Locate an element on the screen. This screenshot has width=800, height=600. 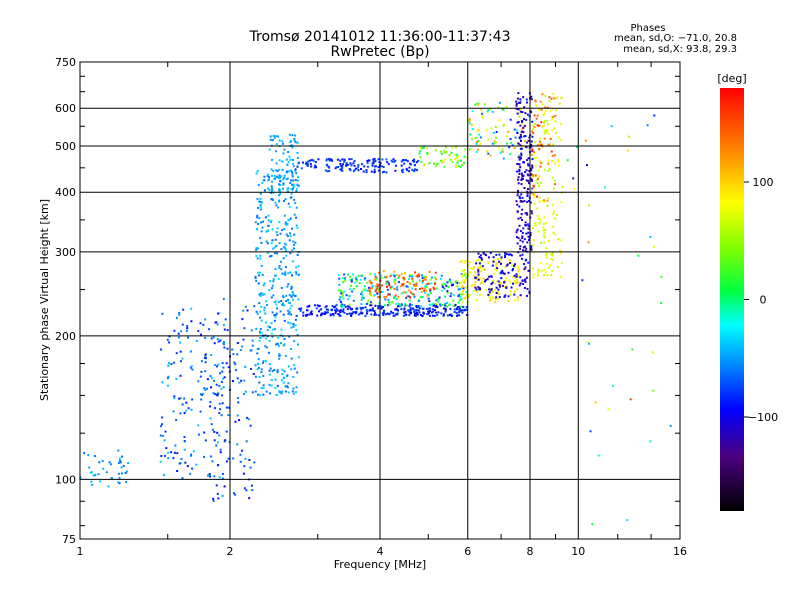
colorbar-tick-label: 0 is located at coordinates (763, 300).